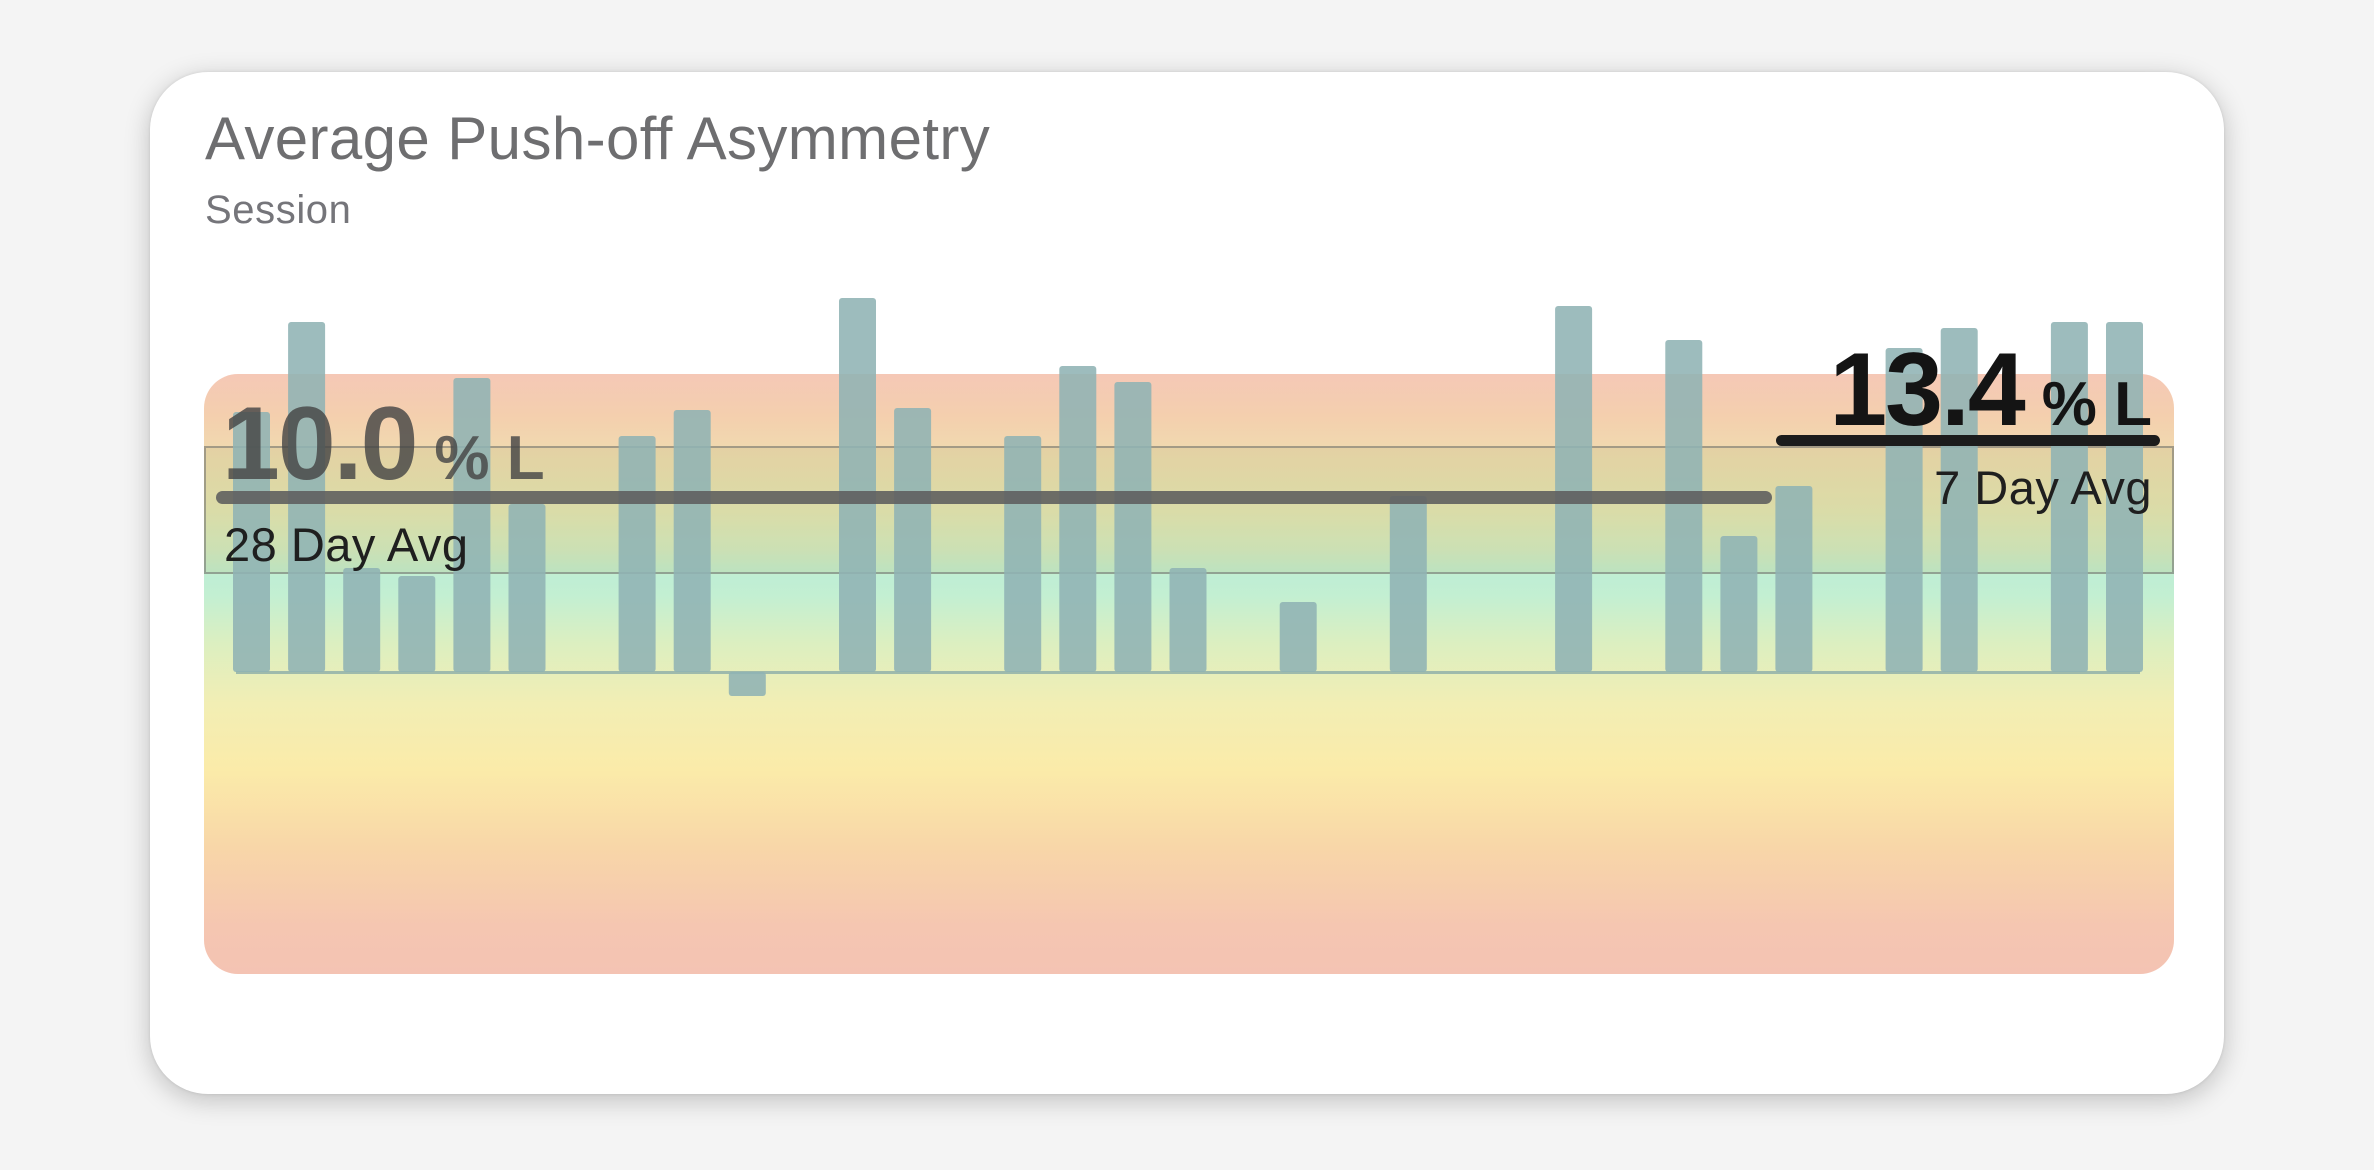 Image resolution: width=2374 pixels, height=1170 pixels. Describe the element at coordinates (1927, 390) in the screenshot. I see `avg-7-day-number: 13.4` at that location.